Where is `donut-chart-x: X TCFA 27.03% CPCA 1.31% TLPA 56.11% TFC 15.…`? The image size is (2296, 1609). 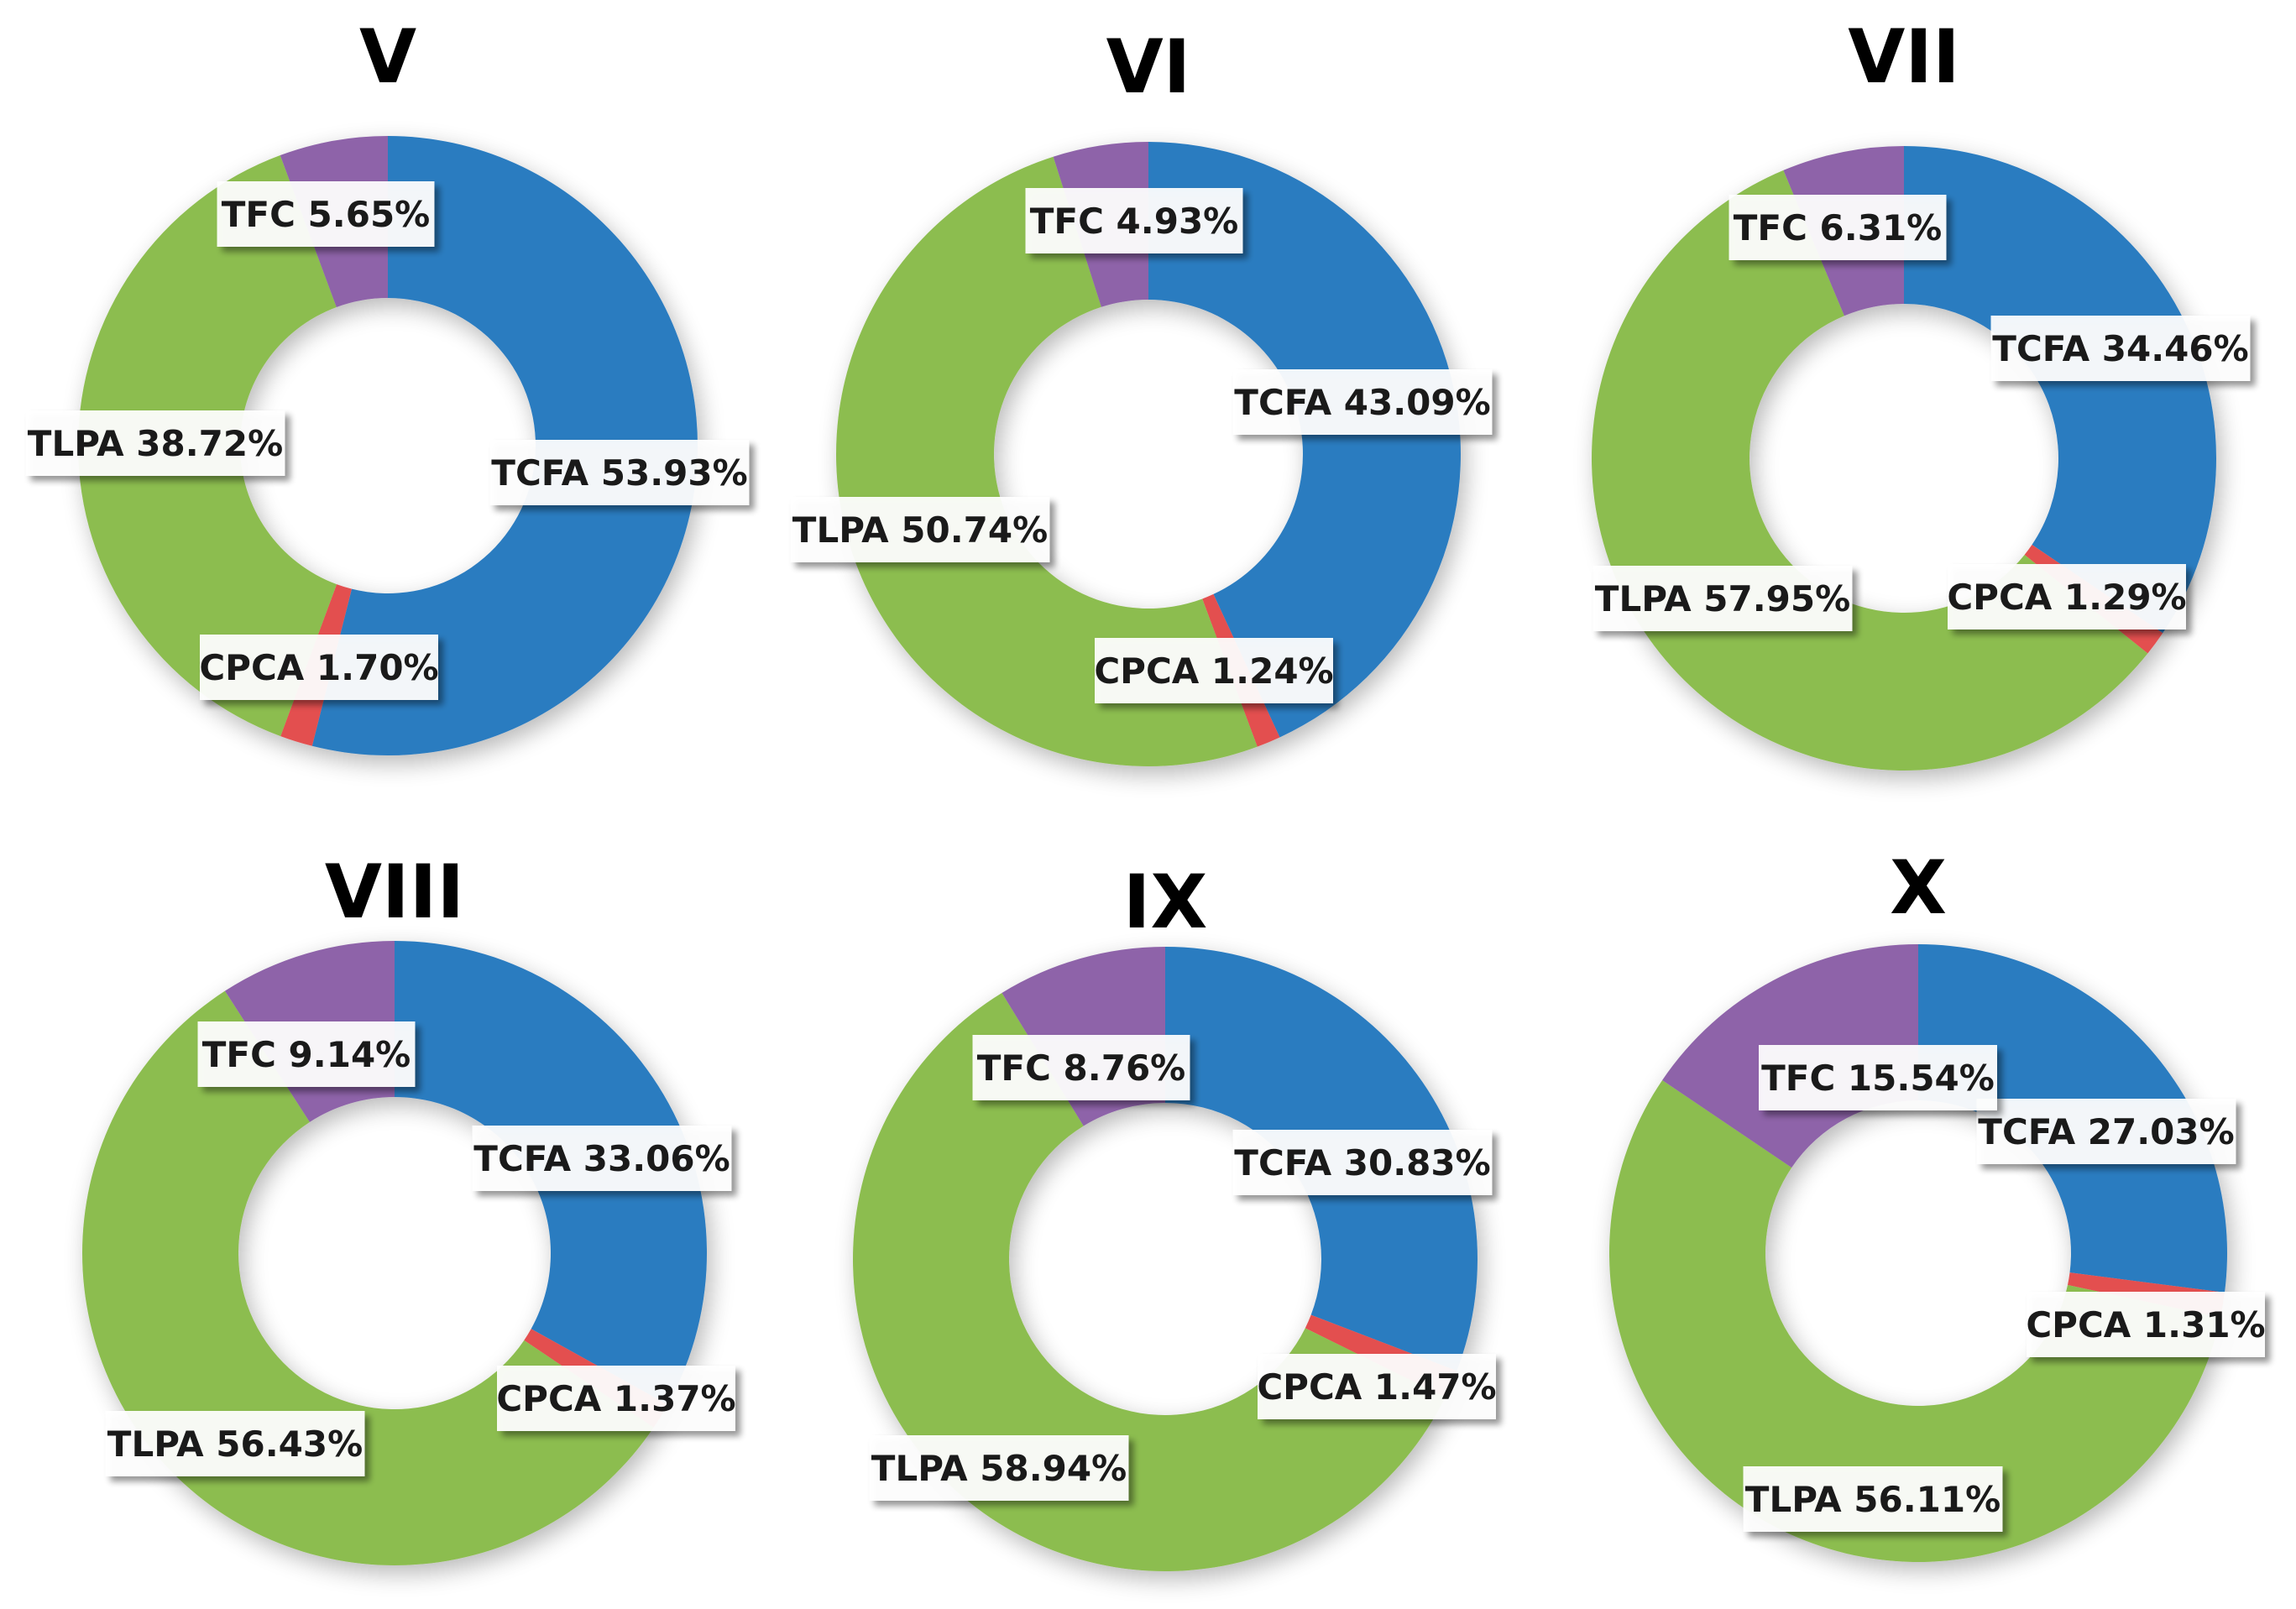 donut-chart-x: X TCFA 27.03% CPCA 1.31% TLPA 56.11% TFC 15.… is located at coordinates (1937, 1204).